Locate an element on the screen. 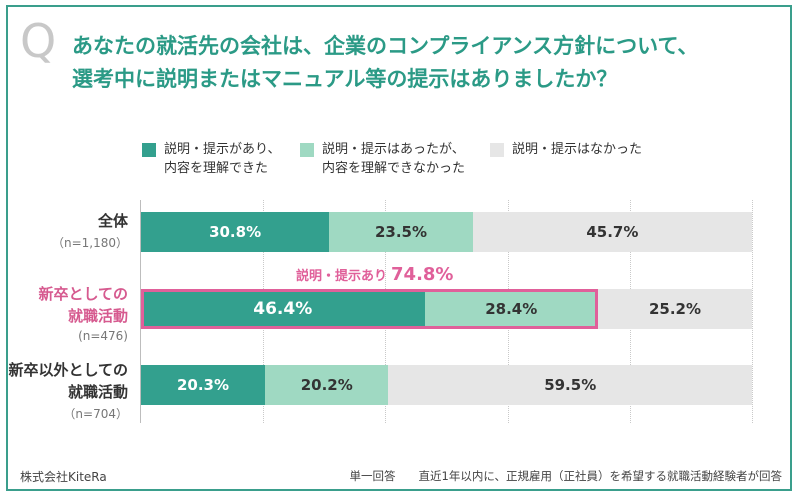 This screenshot has height=497, width=800. category-sample-size: （n=704） is located at coordinates (95, 414).